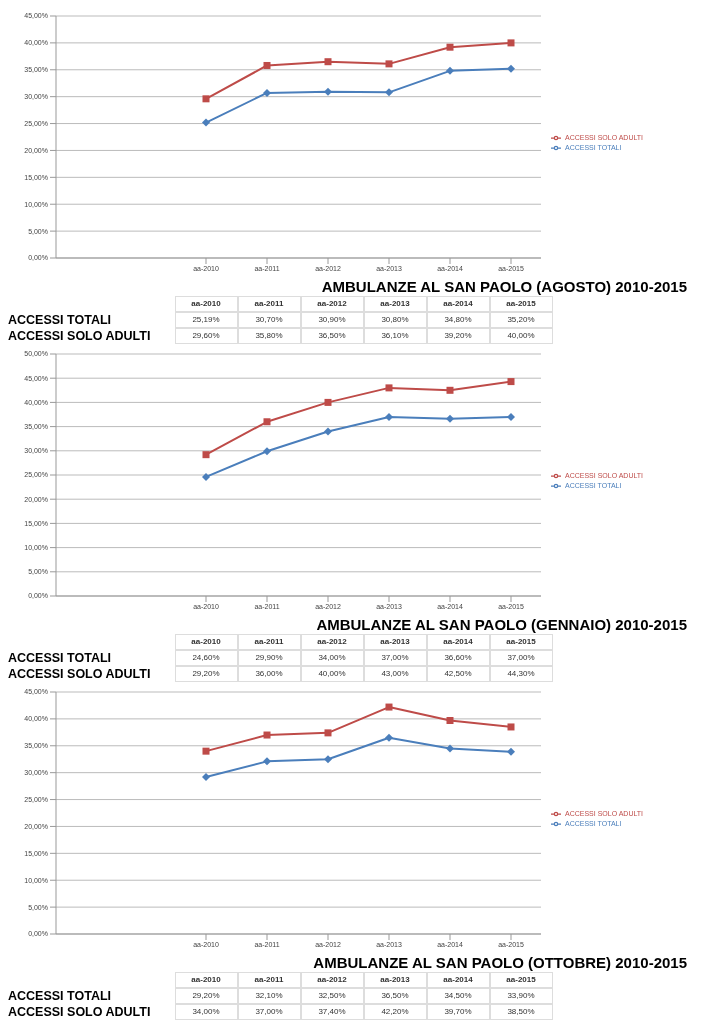 The width and height of the screenshot is (709, 1024). Describe the element at coordinates (395, 336) in the screenshot. I see `data-label: 36,10%` at that location.